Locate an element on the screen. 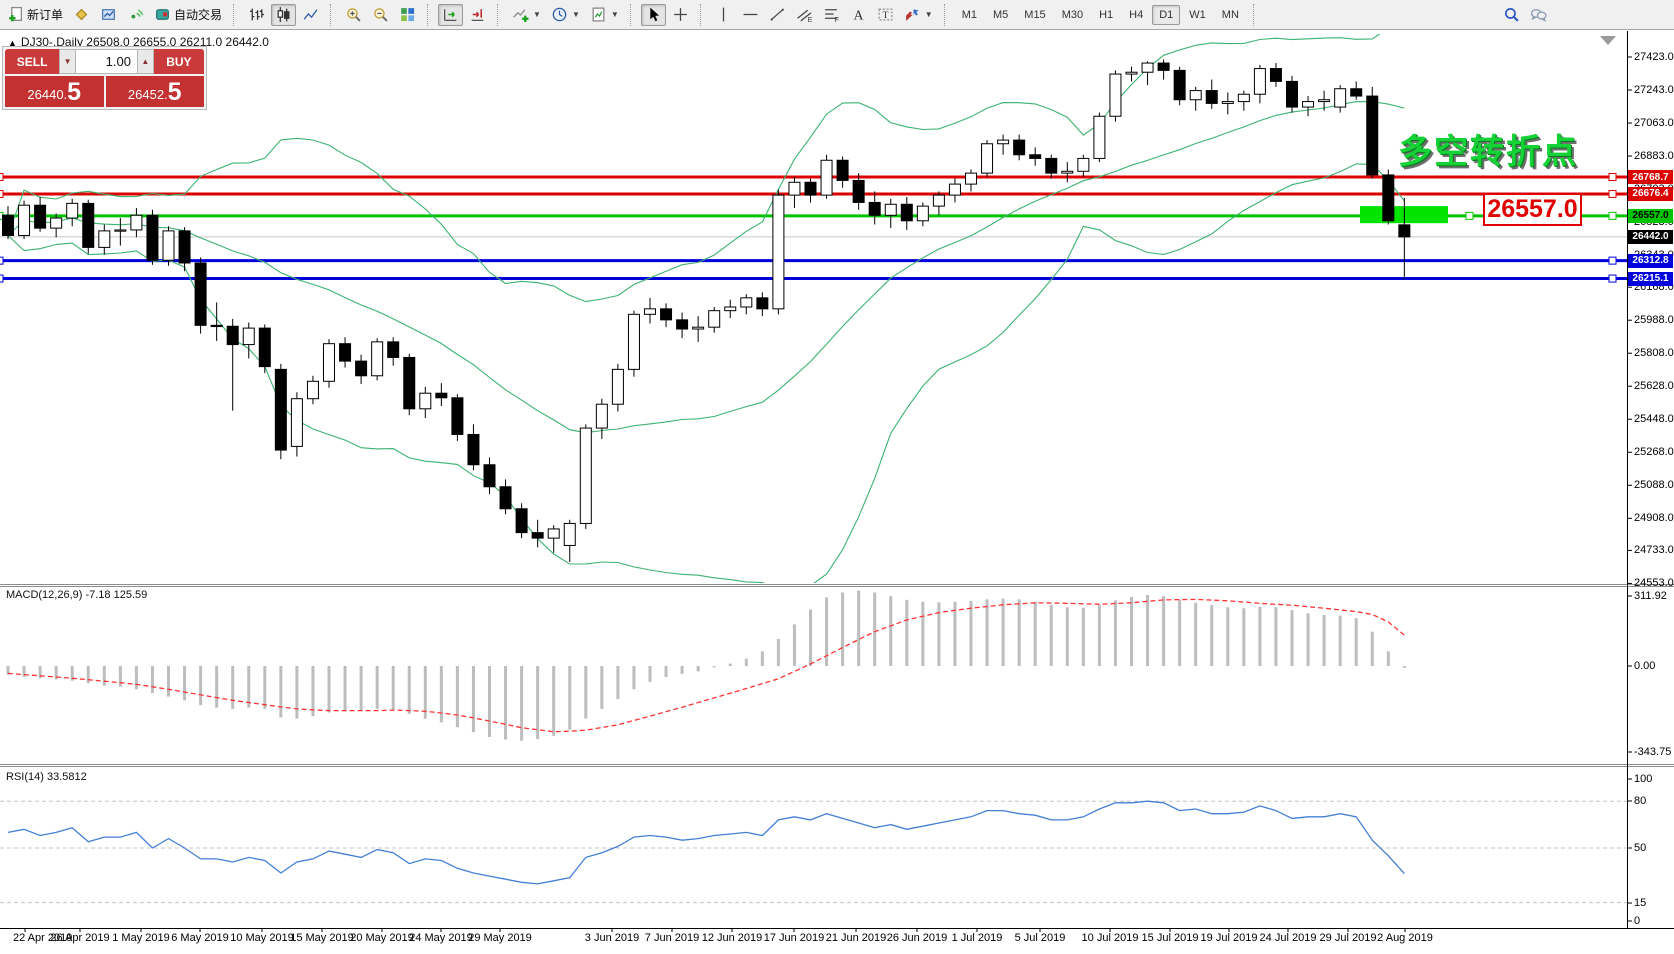  price-axis-label: 25628.0 is located at coordinates (1654, 386).